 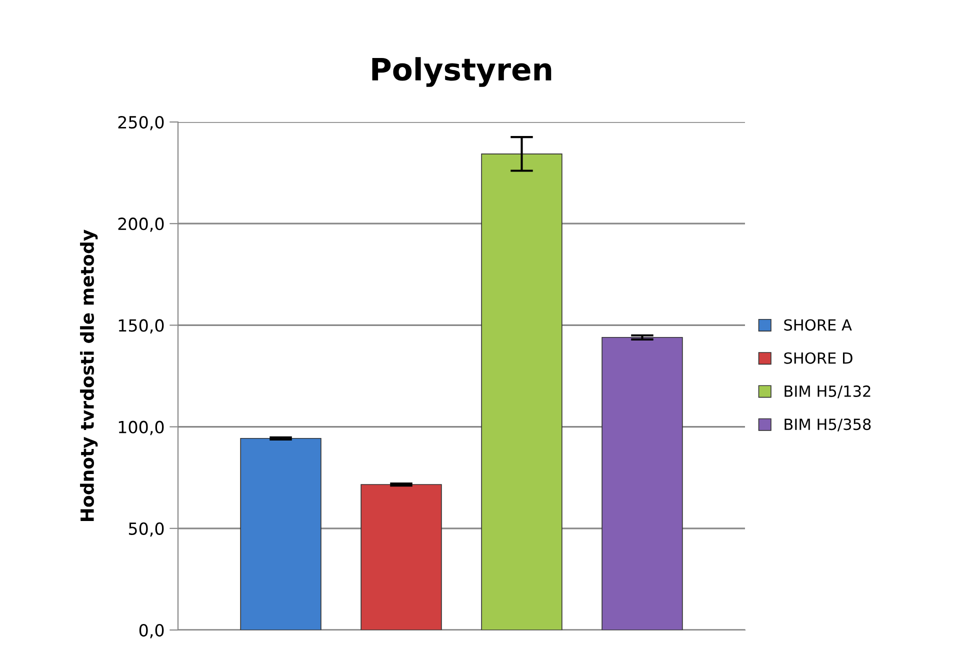 I want to click on y-tick-label: 200,0, so click(x=141, y=225).